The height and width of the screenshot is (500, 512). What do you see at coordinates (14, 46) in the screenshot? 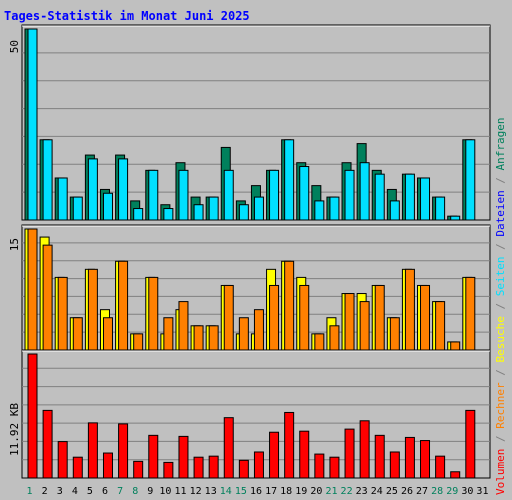
I see `ymax-label-requests: 50` at bounding box center [14, 46].